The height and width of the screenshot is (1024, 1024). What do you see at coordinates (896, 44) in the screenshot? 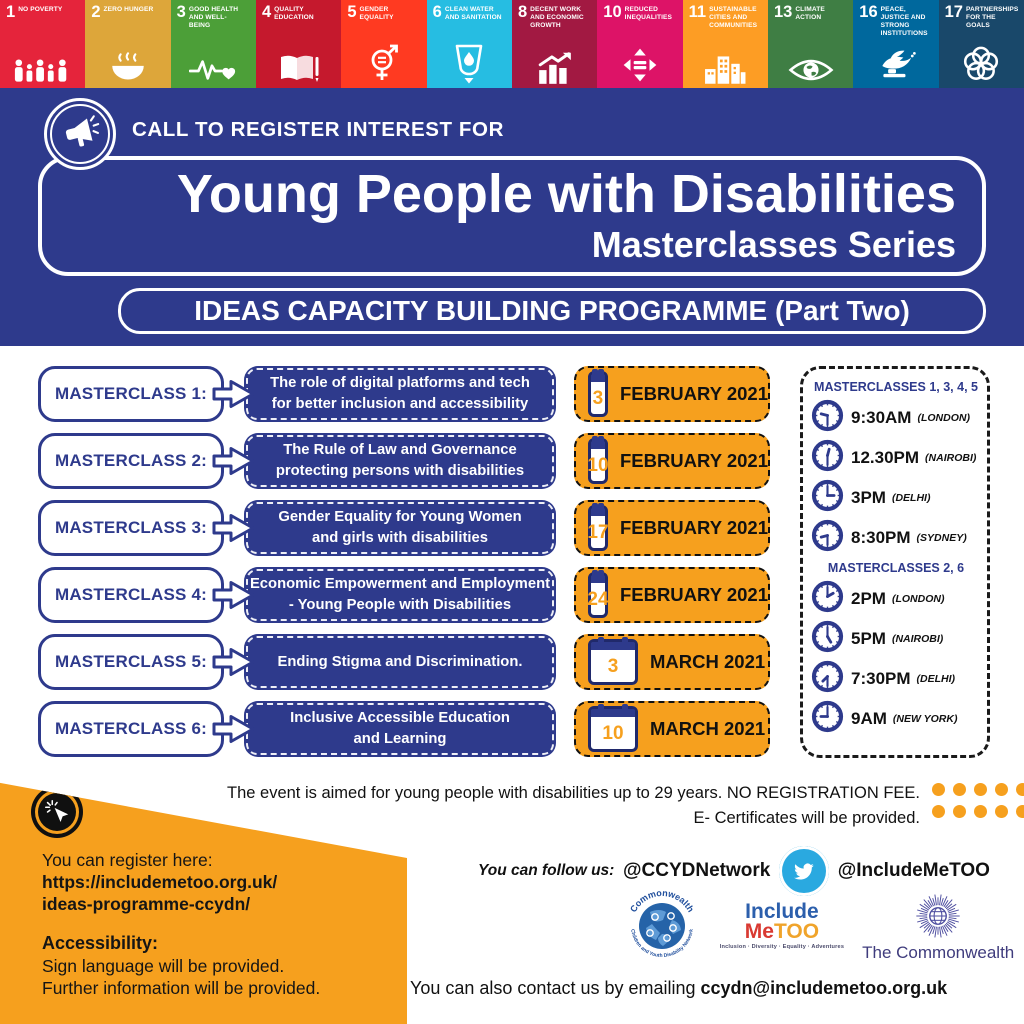
I see `sdg-tile-16: 16 PEACE, JUSTICE AND STRONG INSTITUTIONS` at bounding box center [896, 44].